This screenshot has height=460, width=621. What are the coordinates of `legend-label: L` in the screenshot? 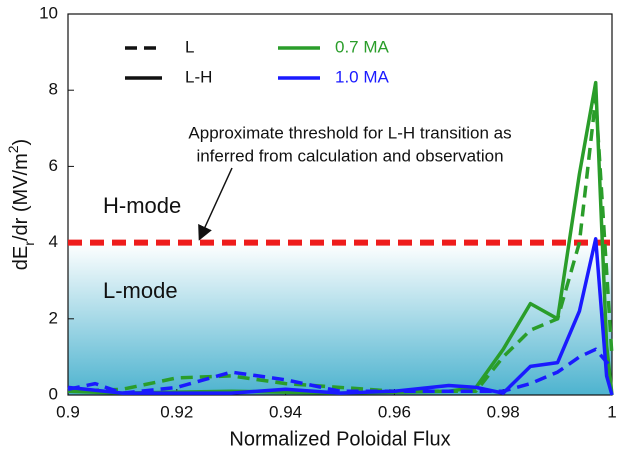 It's located at (189, 46).